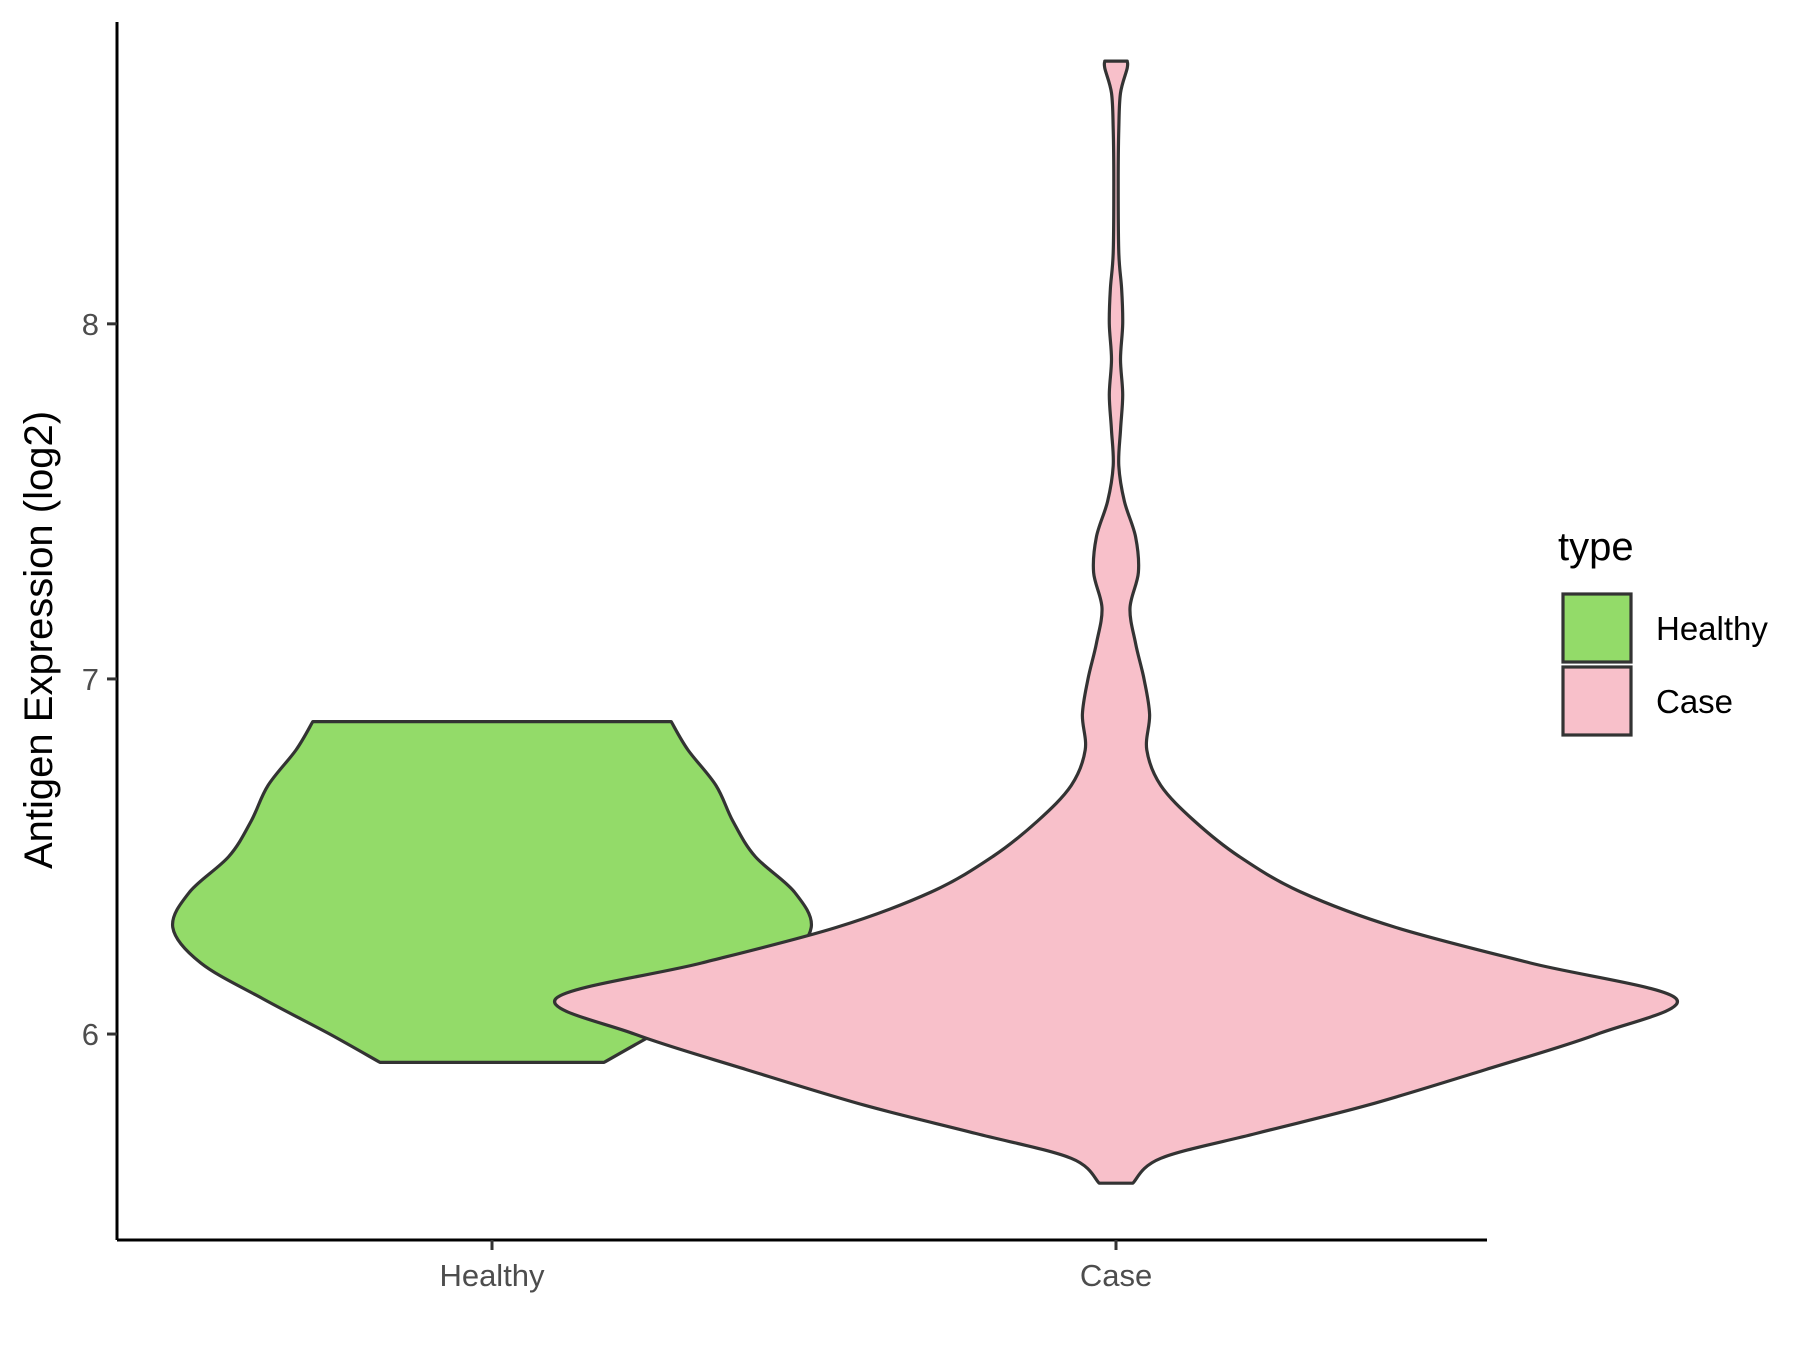  What do you see at coordinates (1116, 1275) in the screenshot?
I see `x-tick-label: Case` at bounding box center [1116, 1275].